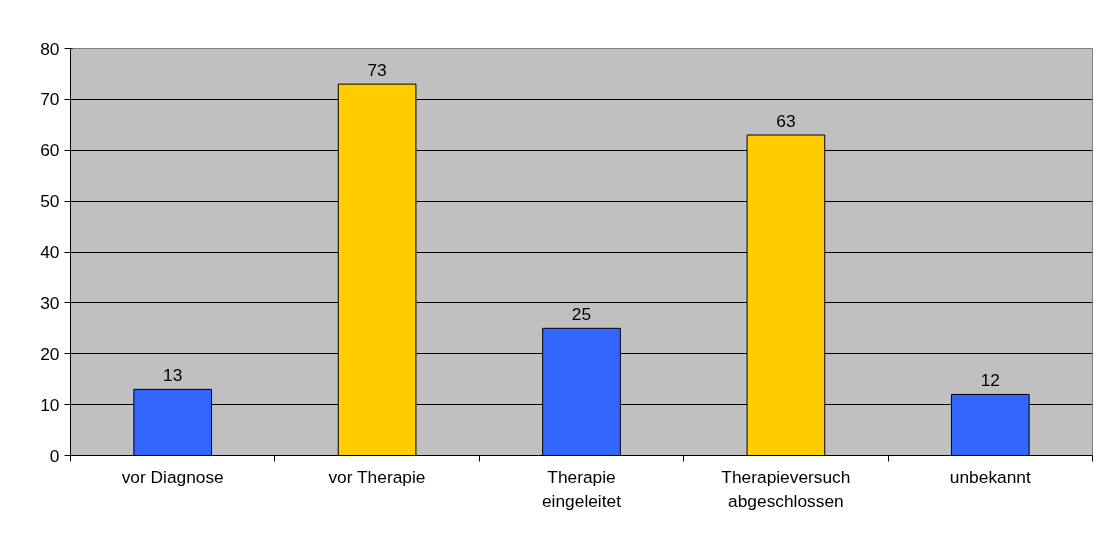  I want to click on y-tick-label: 30, so click(50, 302).